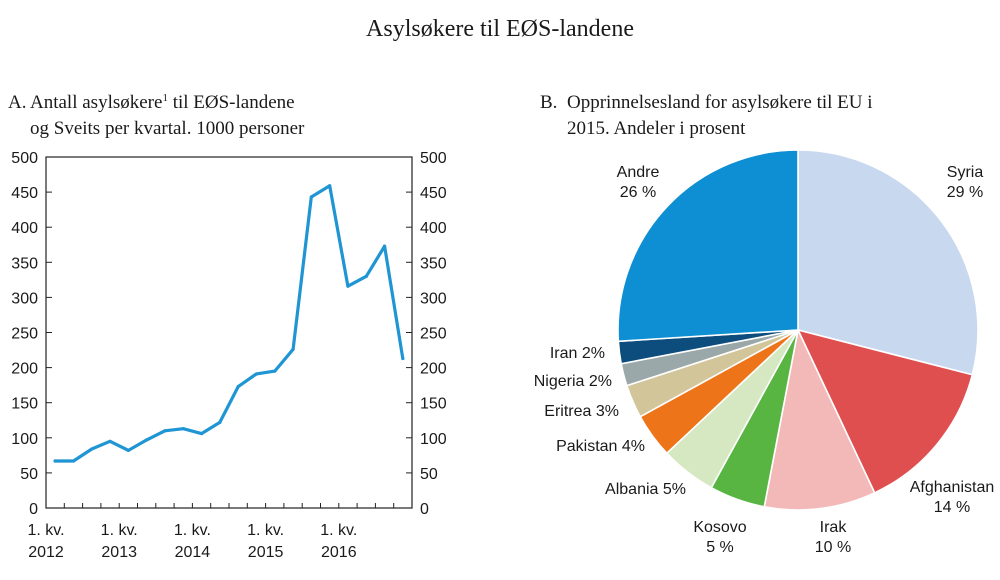 The image size is (1000, 580). I want to click on x-tick-label-year: 2016, so click(339, 552).